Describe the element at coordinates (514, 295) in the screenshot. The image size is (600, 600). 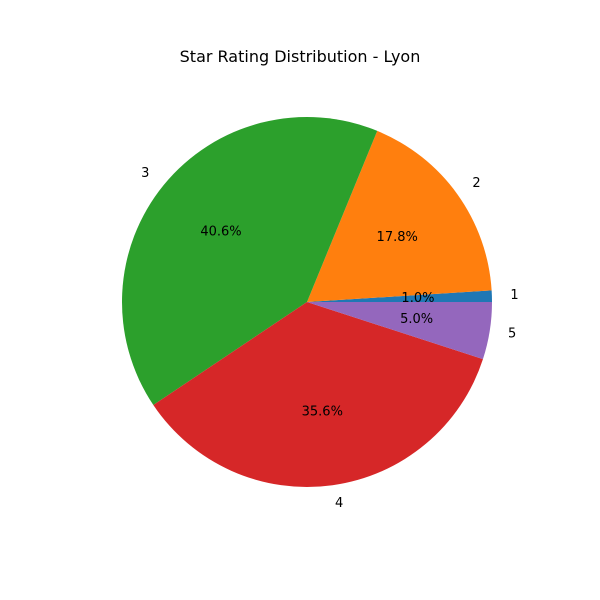
I see `slice-label-1: 1` at that location.